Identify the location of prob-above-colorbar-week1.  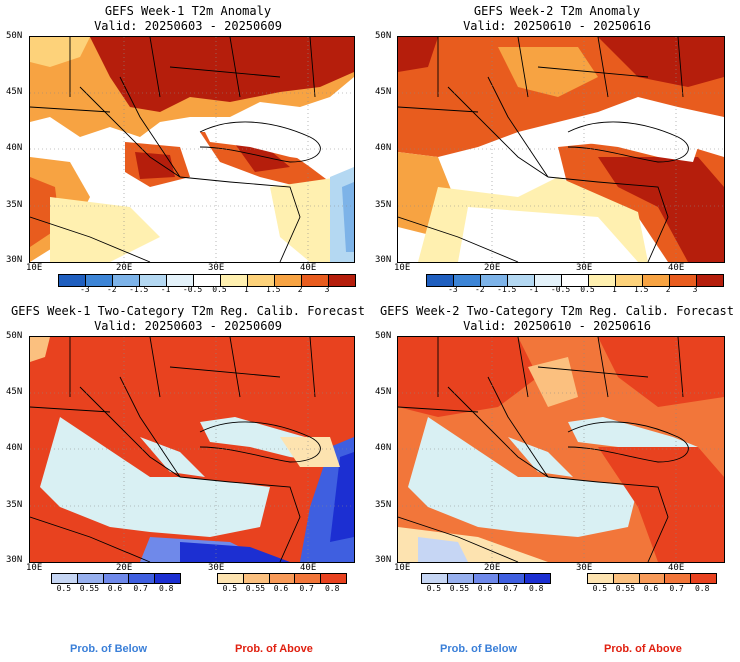
(282, 578).